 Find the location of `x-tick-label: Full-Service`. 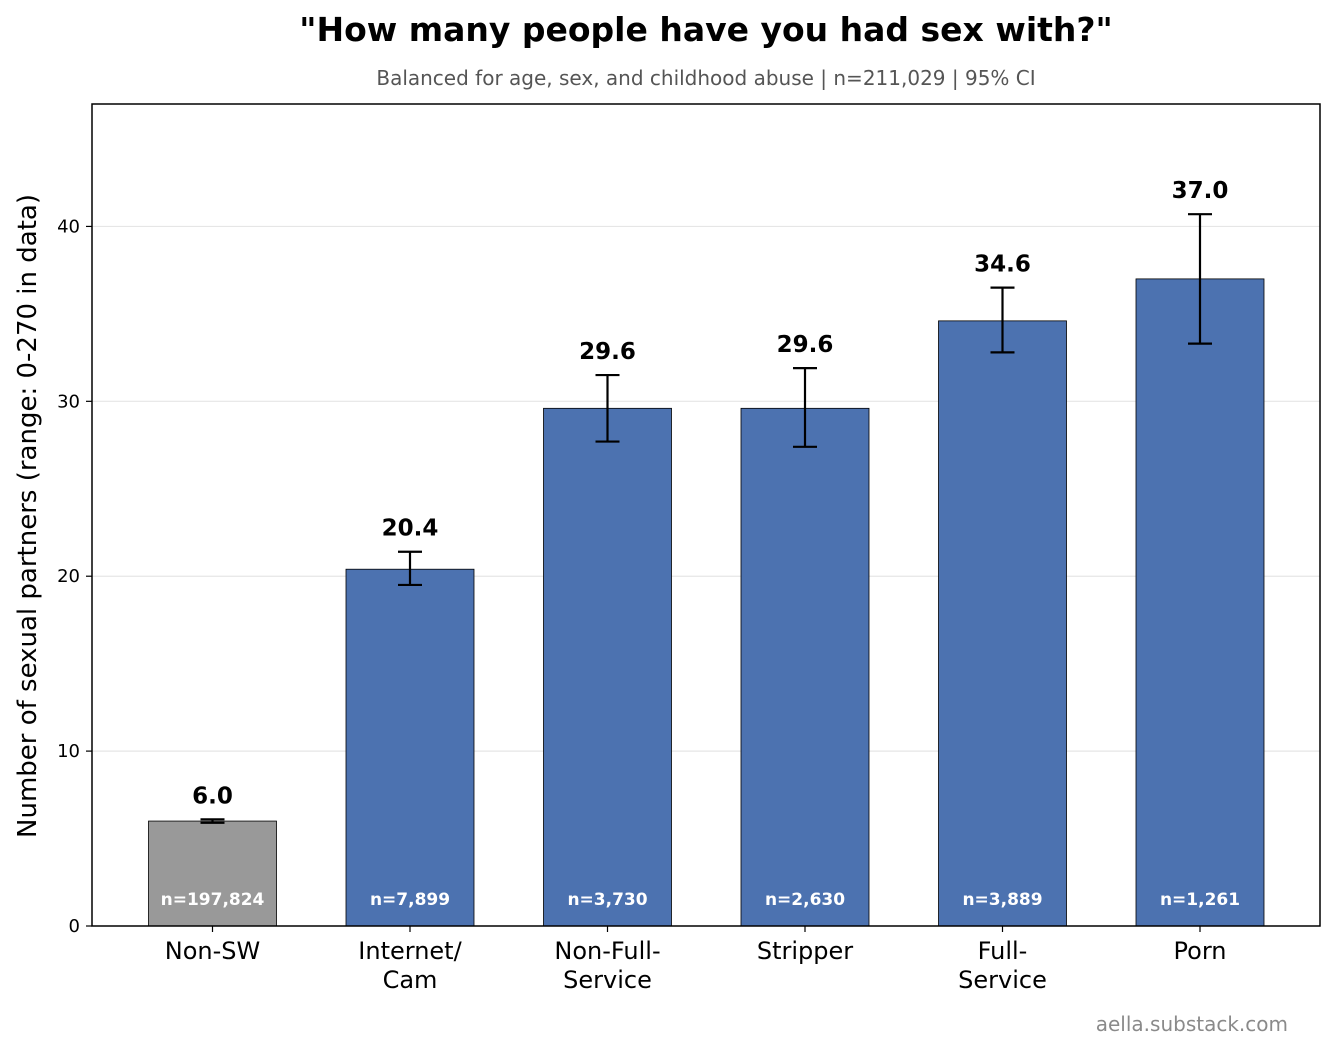

x-tick-label: Full-Service is located at coordinates (1002, 965).